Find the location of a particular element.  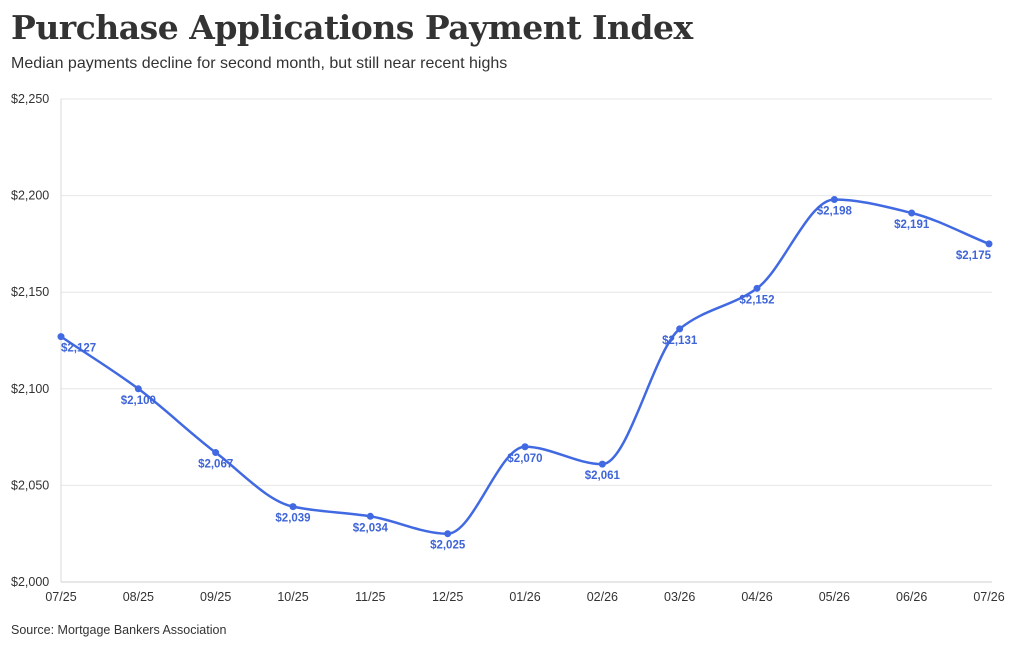

x-tick-label: 11/25 is located at coordinates (370, 597).